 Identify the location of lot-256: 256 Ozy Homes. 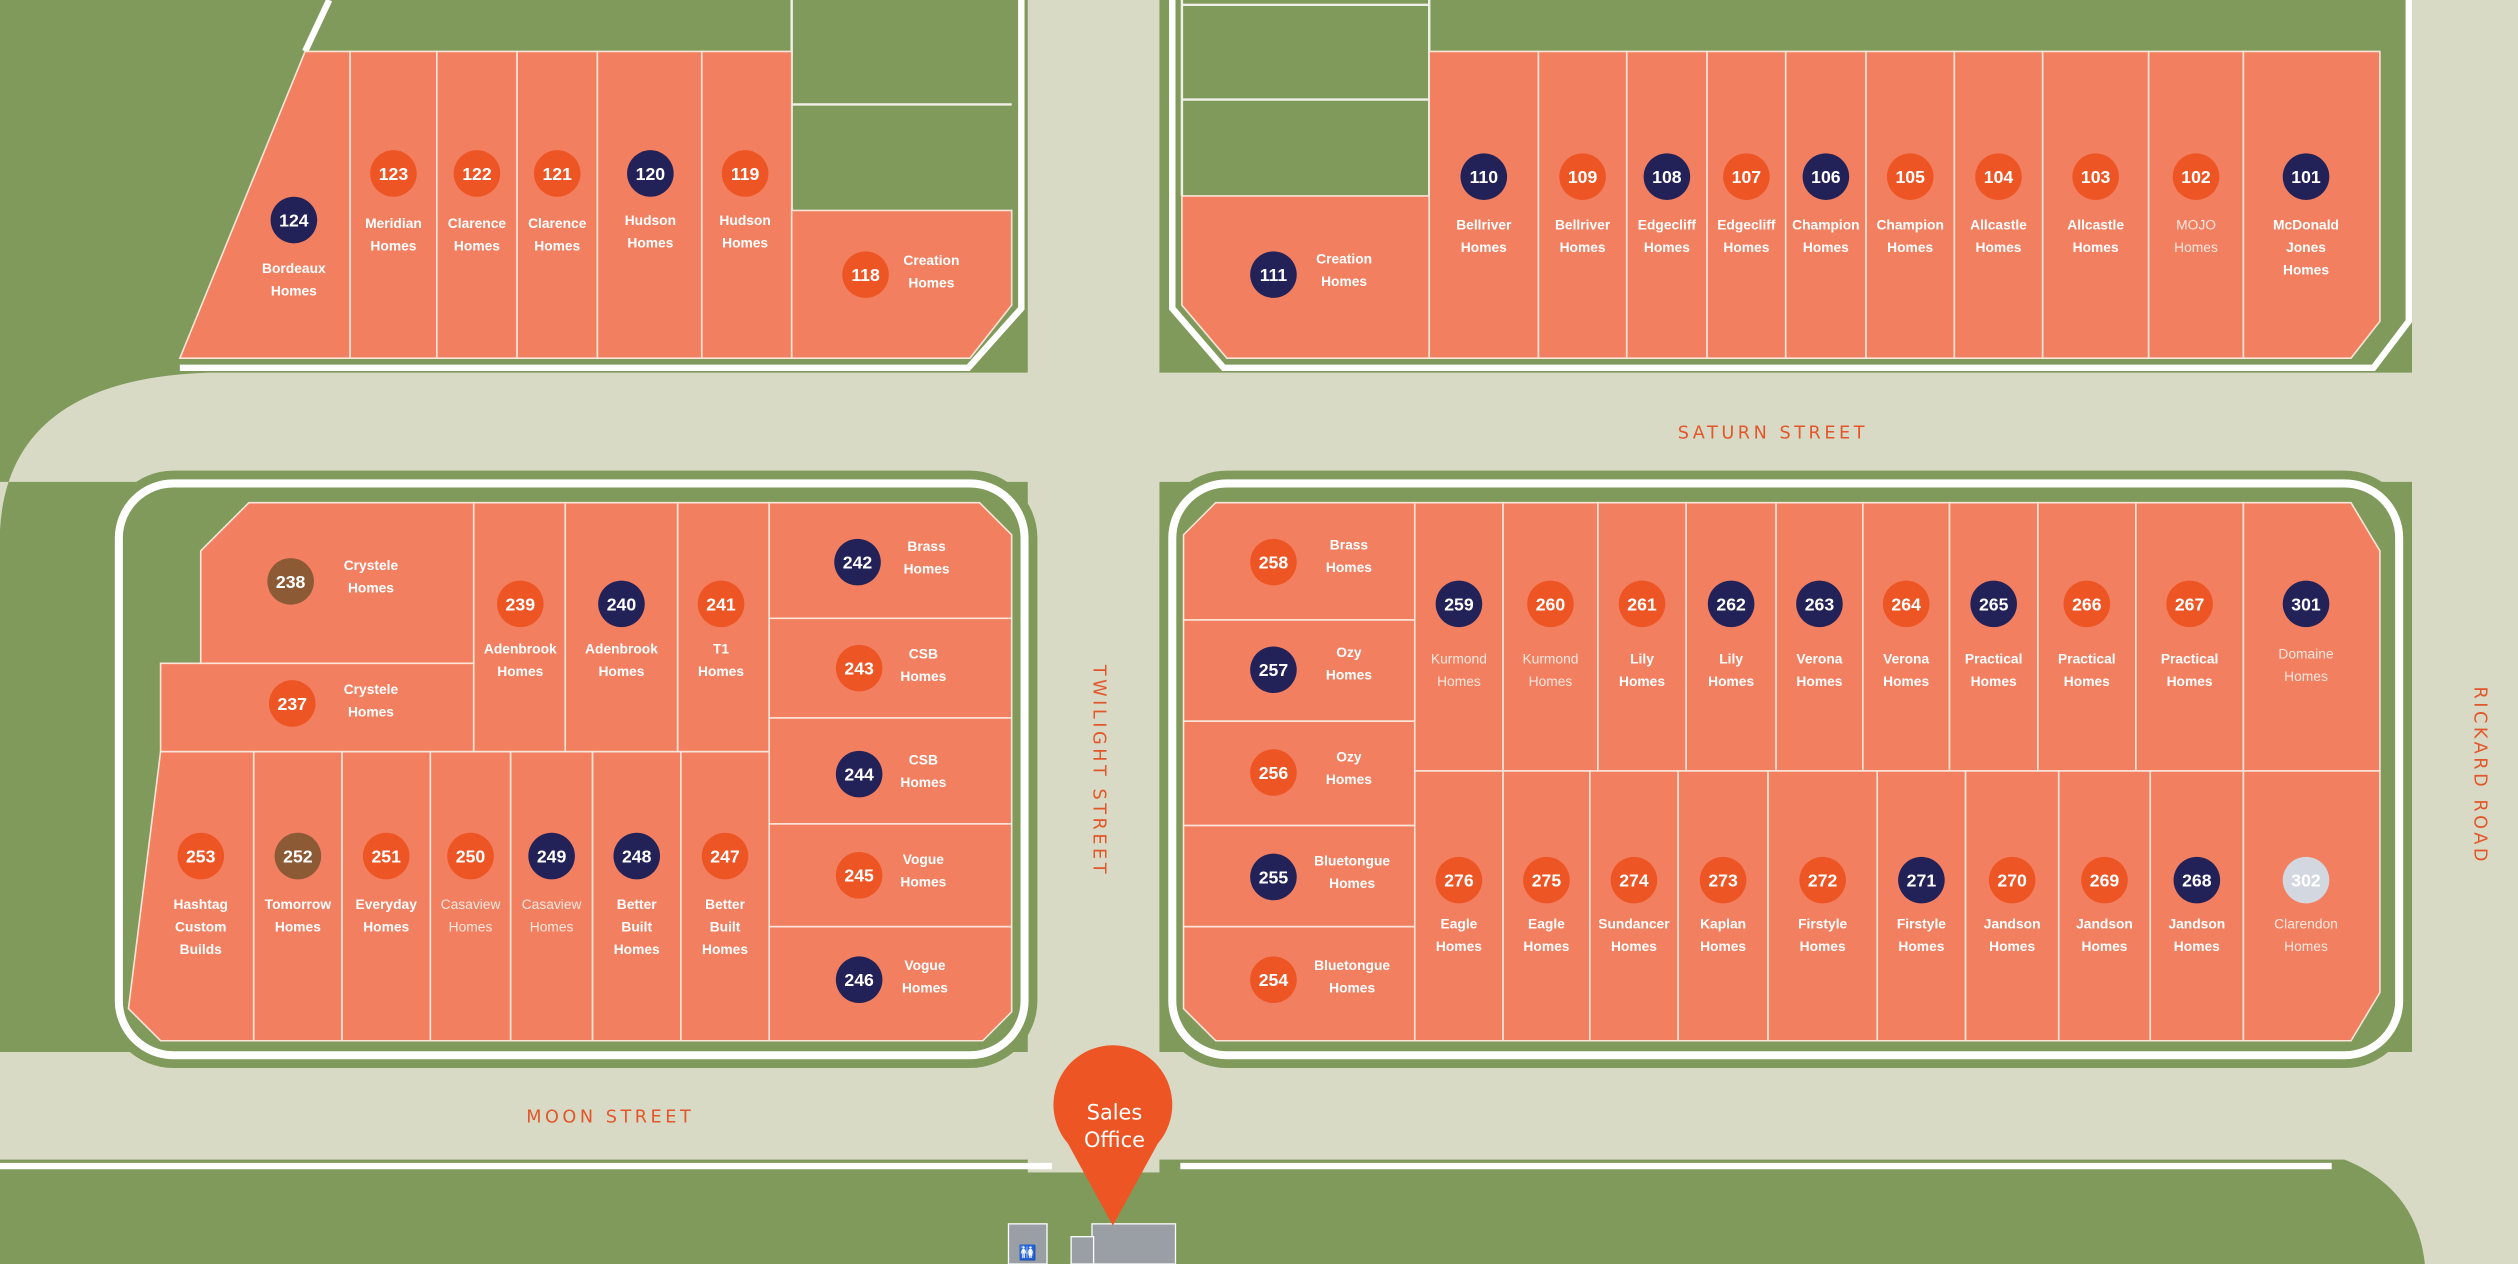
(1299, 773).